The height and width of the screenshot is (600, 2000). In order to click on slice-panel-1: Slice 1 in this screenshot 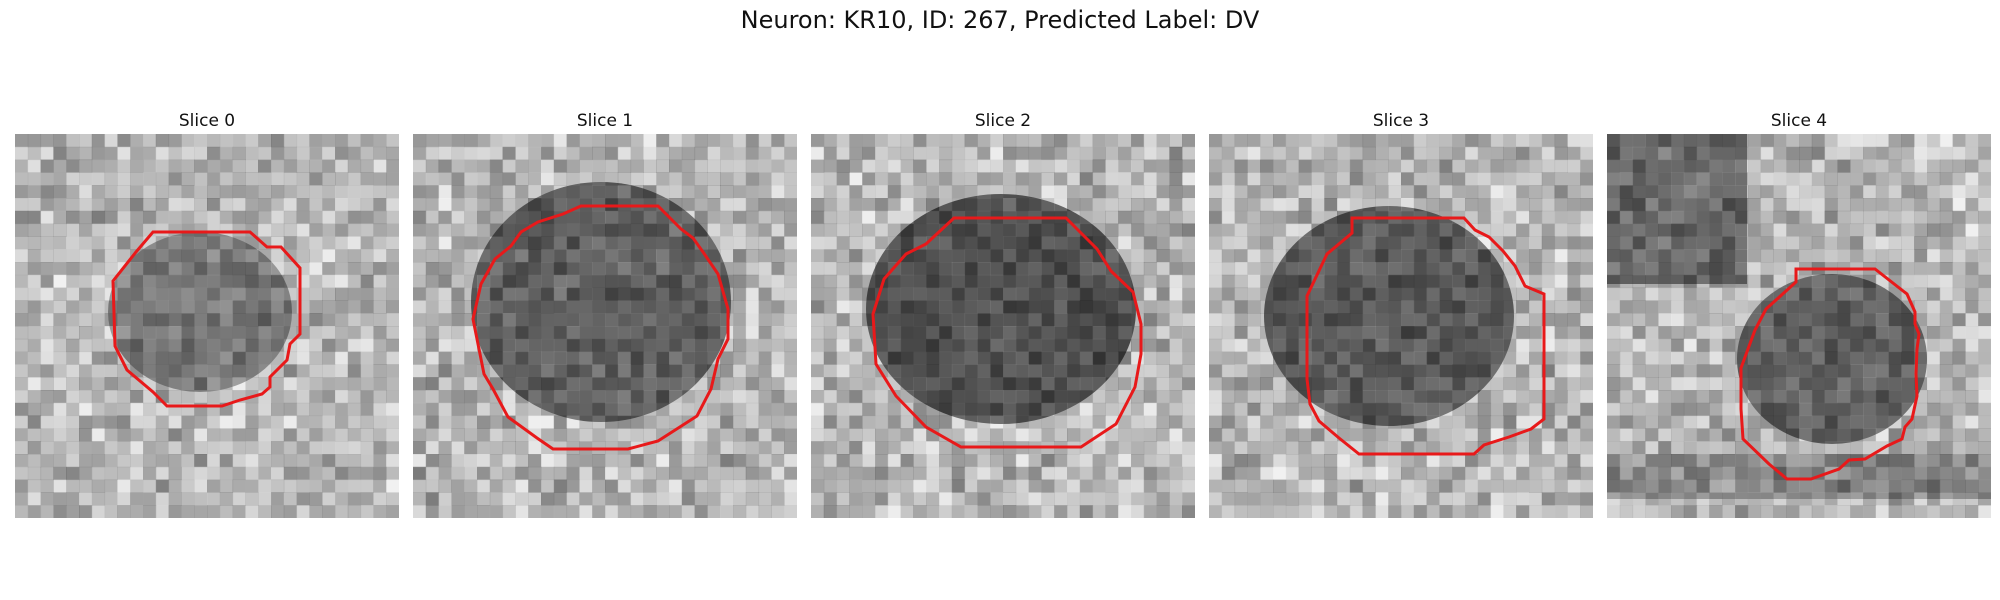, I will do `click(605, 313)`.